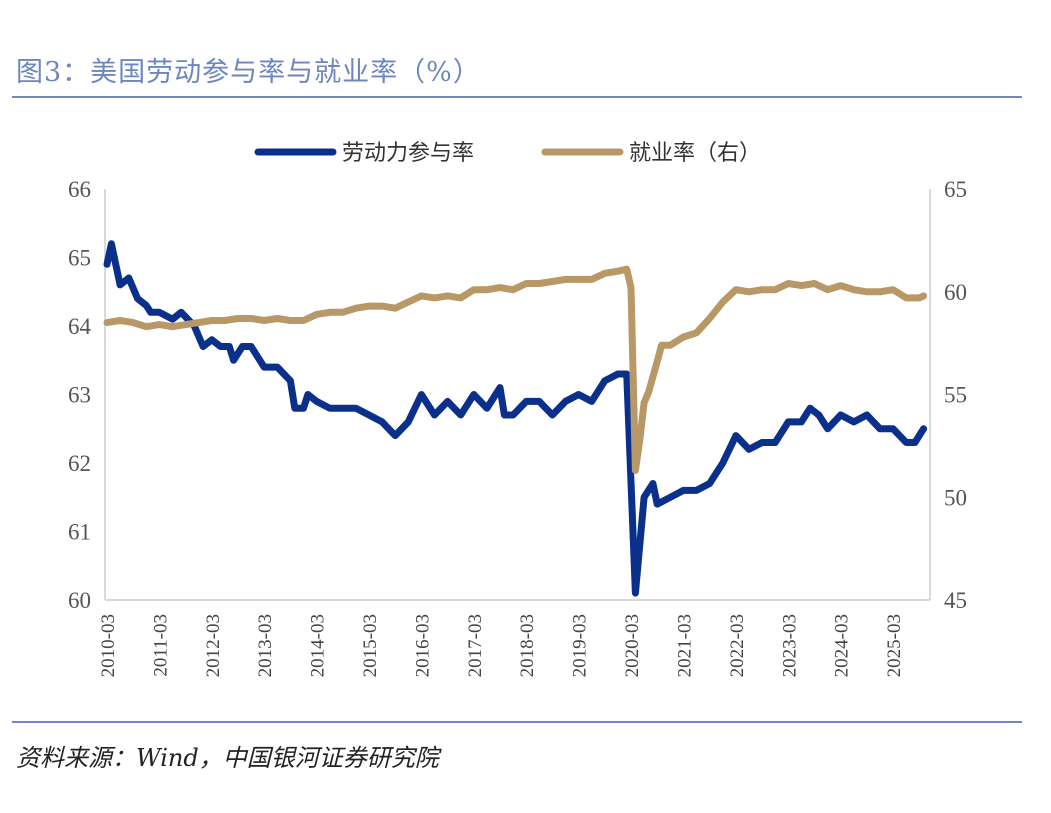  Describe the element at coordinates (80, 326) in the screenshot. I see `y-left-tick-label: 64` at that location.